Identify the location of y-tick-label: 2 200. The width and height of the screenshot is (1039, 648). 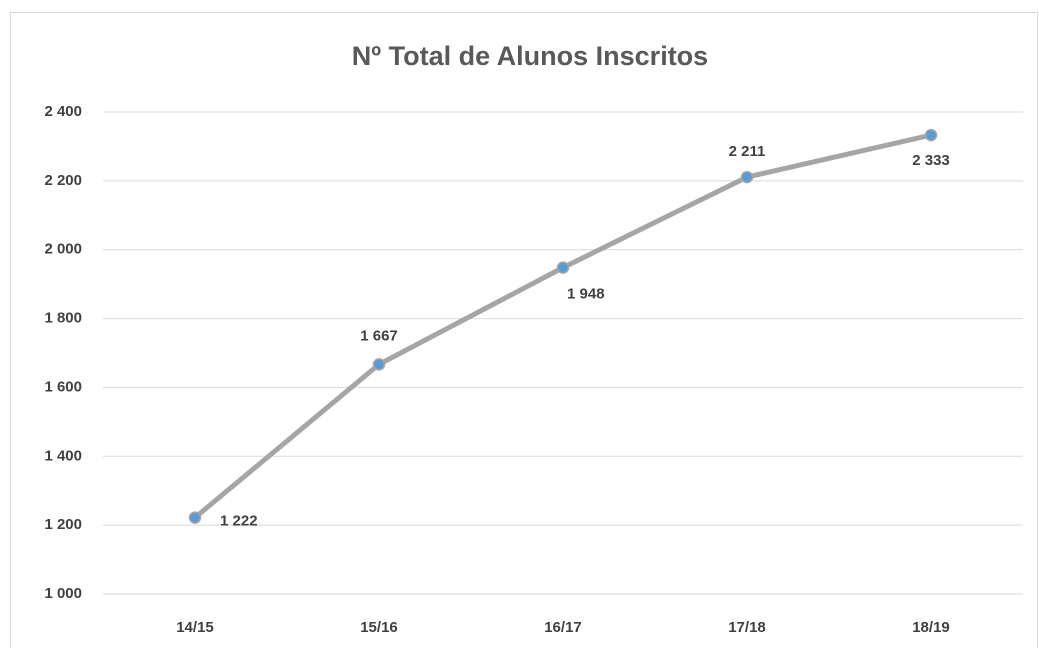
(63, 180).